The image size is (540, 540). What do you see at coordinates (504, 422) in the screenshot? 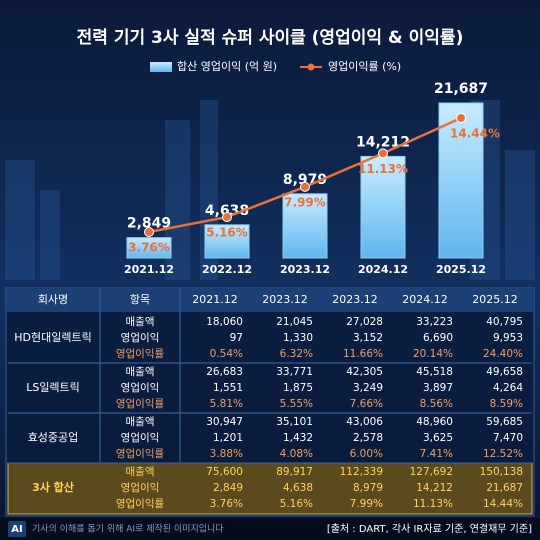
I see `table-cell: 59,685` at bounding box center [504, 422].